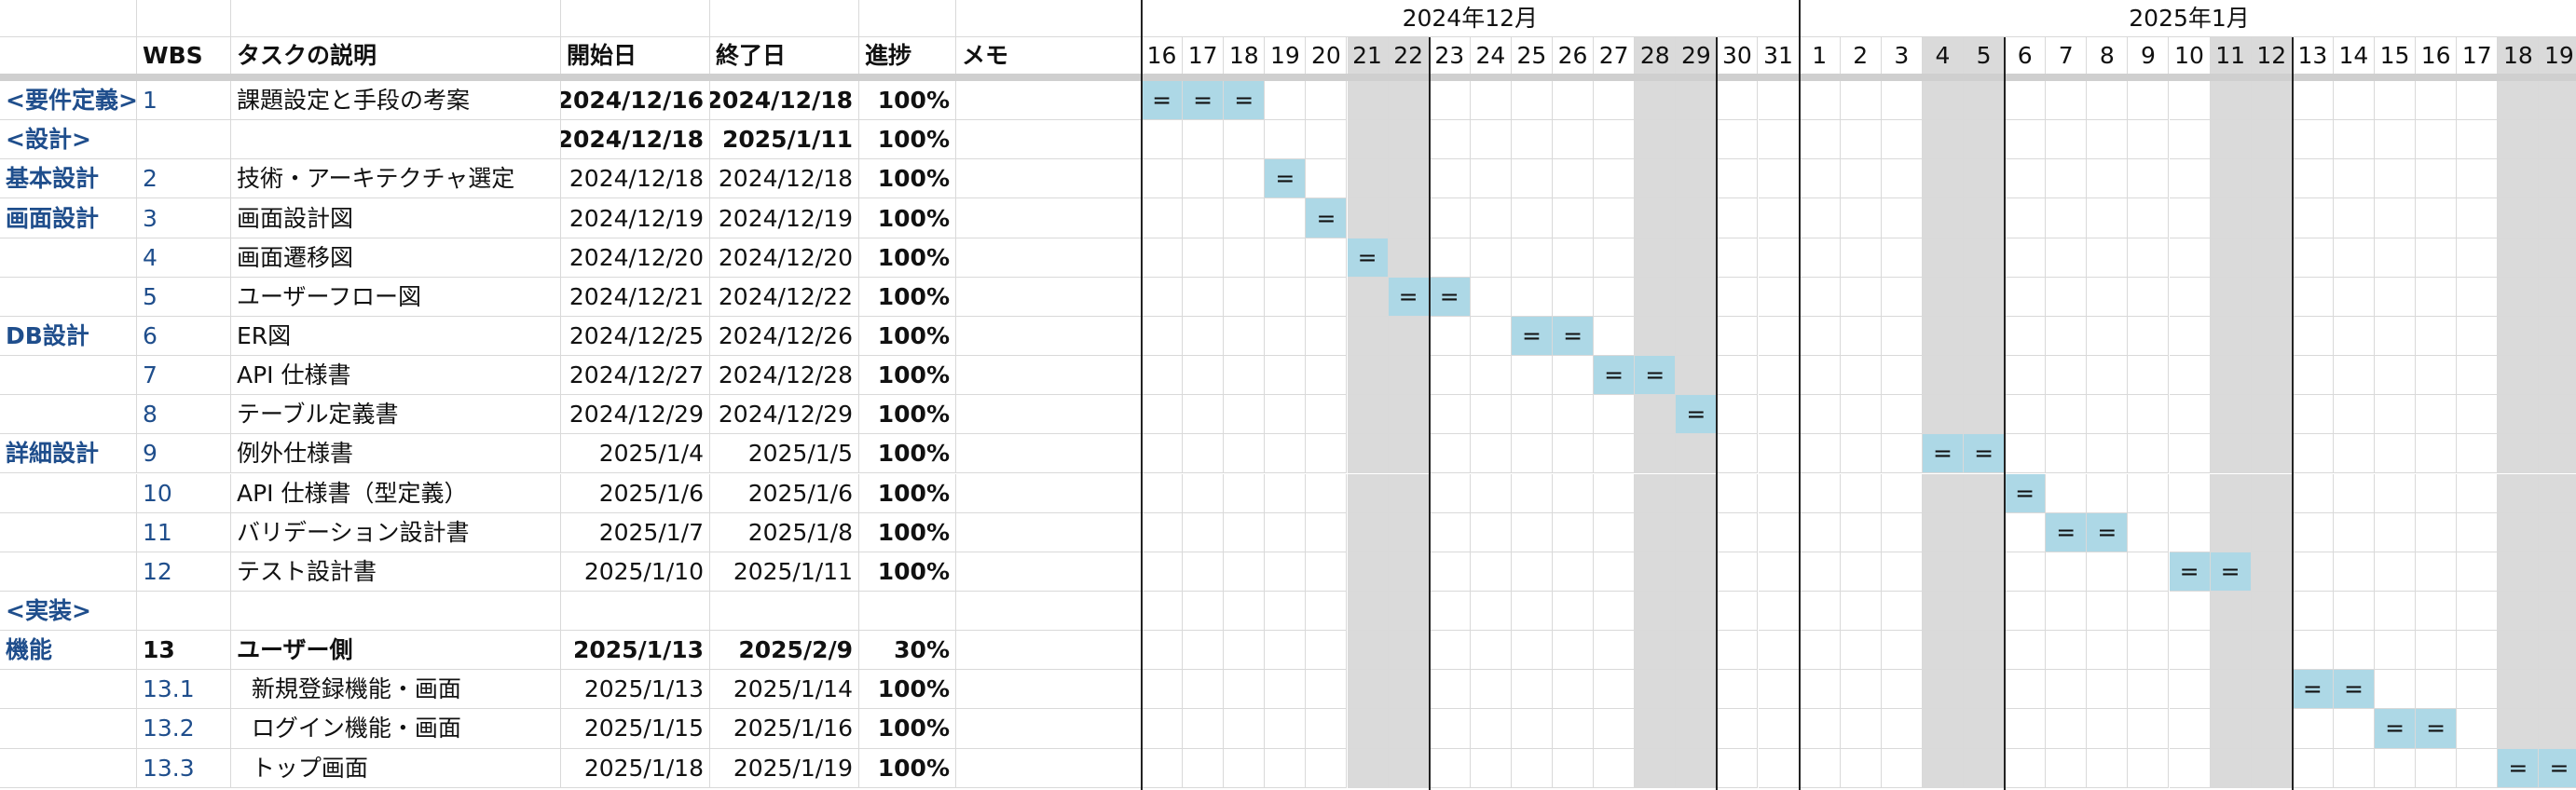  What do you see at coordinates (396, 218) in the screenshot?
I see `table-cell: 画面設計図` at bounding box center [396, 218].